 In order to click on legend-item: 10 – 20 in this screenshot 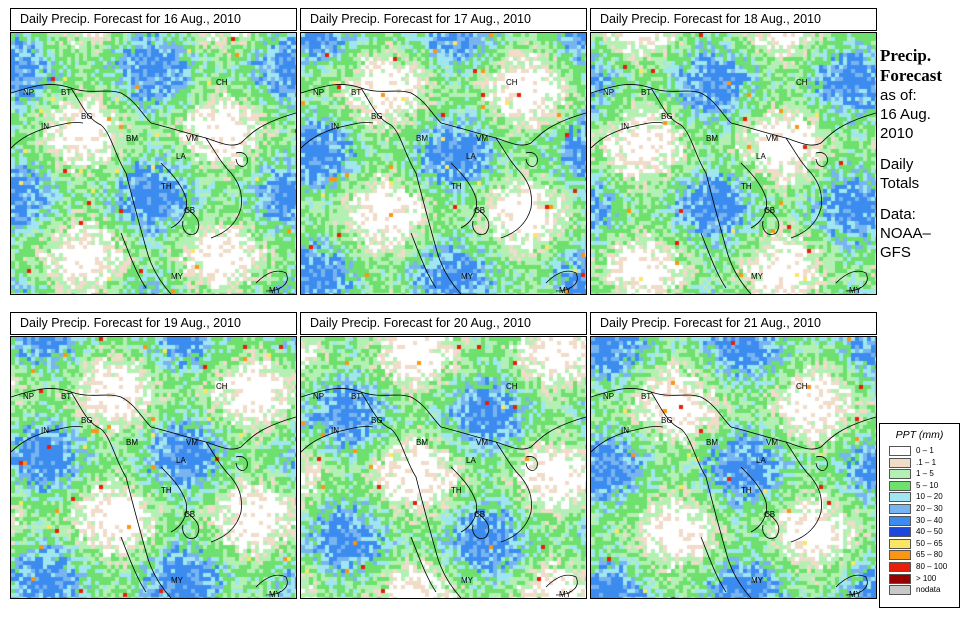, I will do `click(919, 497)`.